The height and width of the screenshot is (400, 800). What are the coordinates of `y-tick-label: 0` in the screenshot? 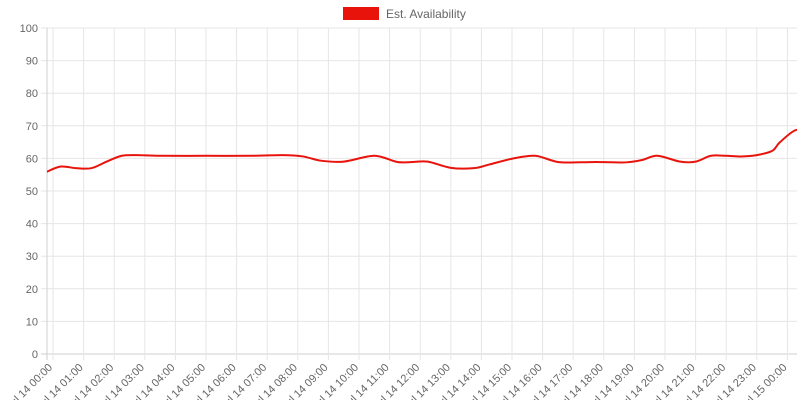 It's located at (35, 355).